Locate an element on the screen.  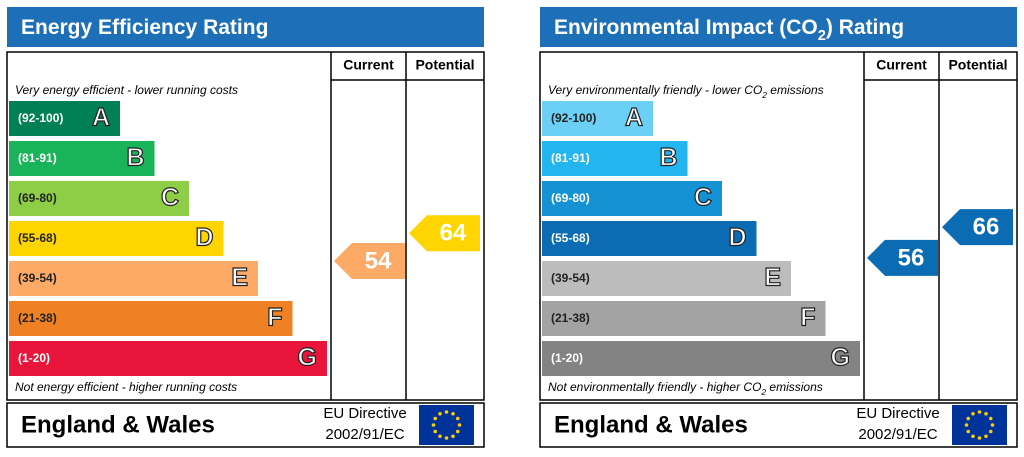
bottom-note-part: 2 is located at coordinates (763, 392).